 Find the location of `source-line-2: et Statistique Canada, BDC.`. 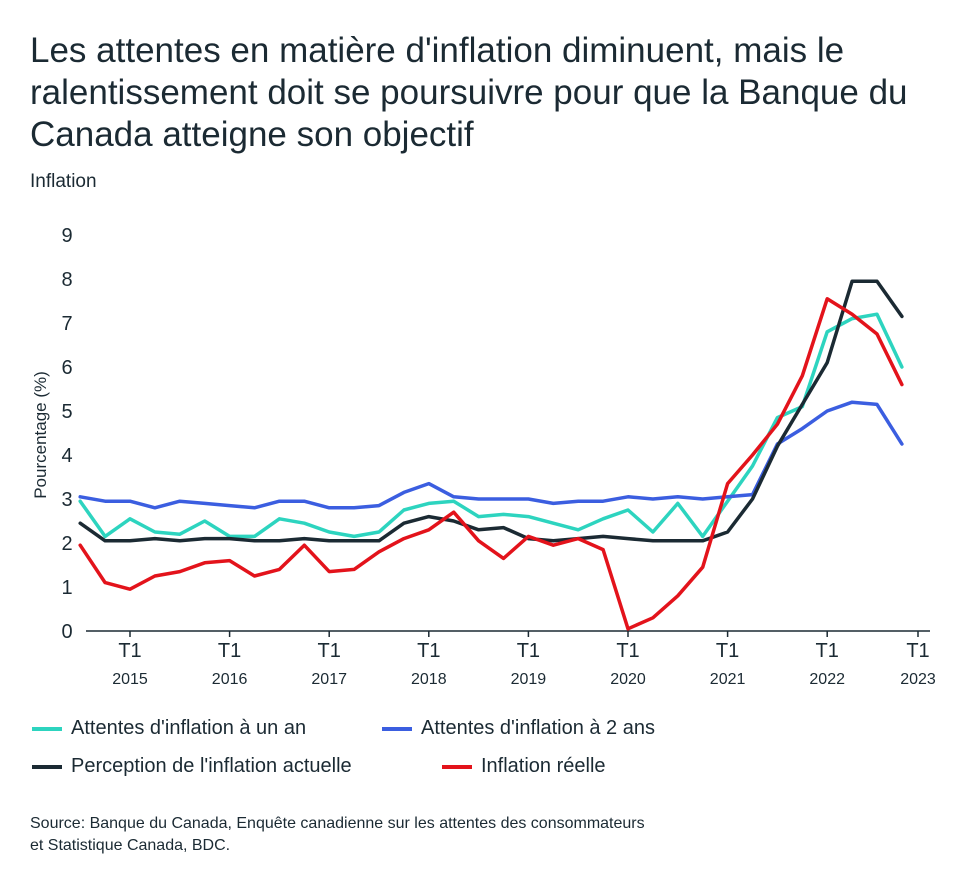

source-line-2: et Statistique Canada, BDC. is located at coordinates (130, 845).